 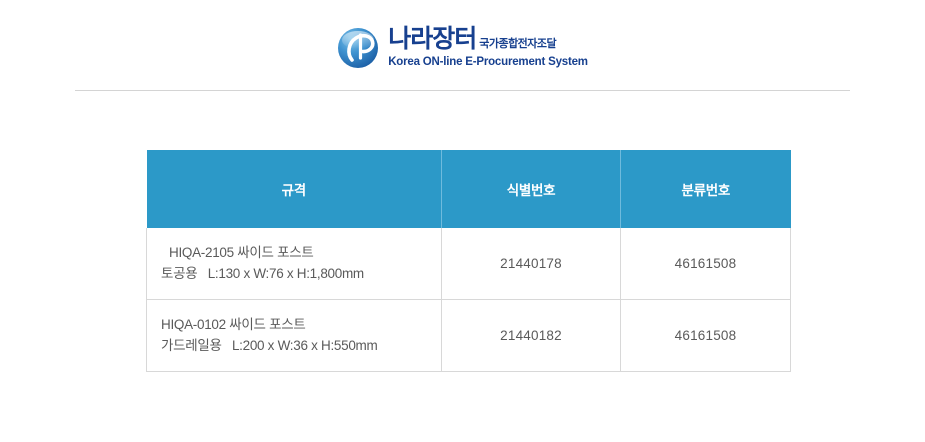 What do you see at coordinates (241, 252) in the screenshot?
I see `spec-name: HIQA-2105 싸이드 포스트` at bounding box center [241, 252].